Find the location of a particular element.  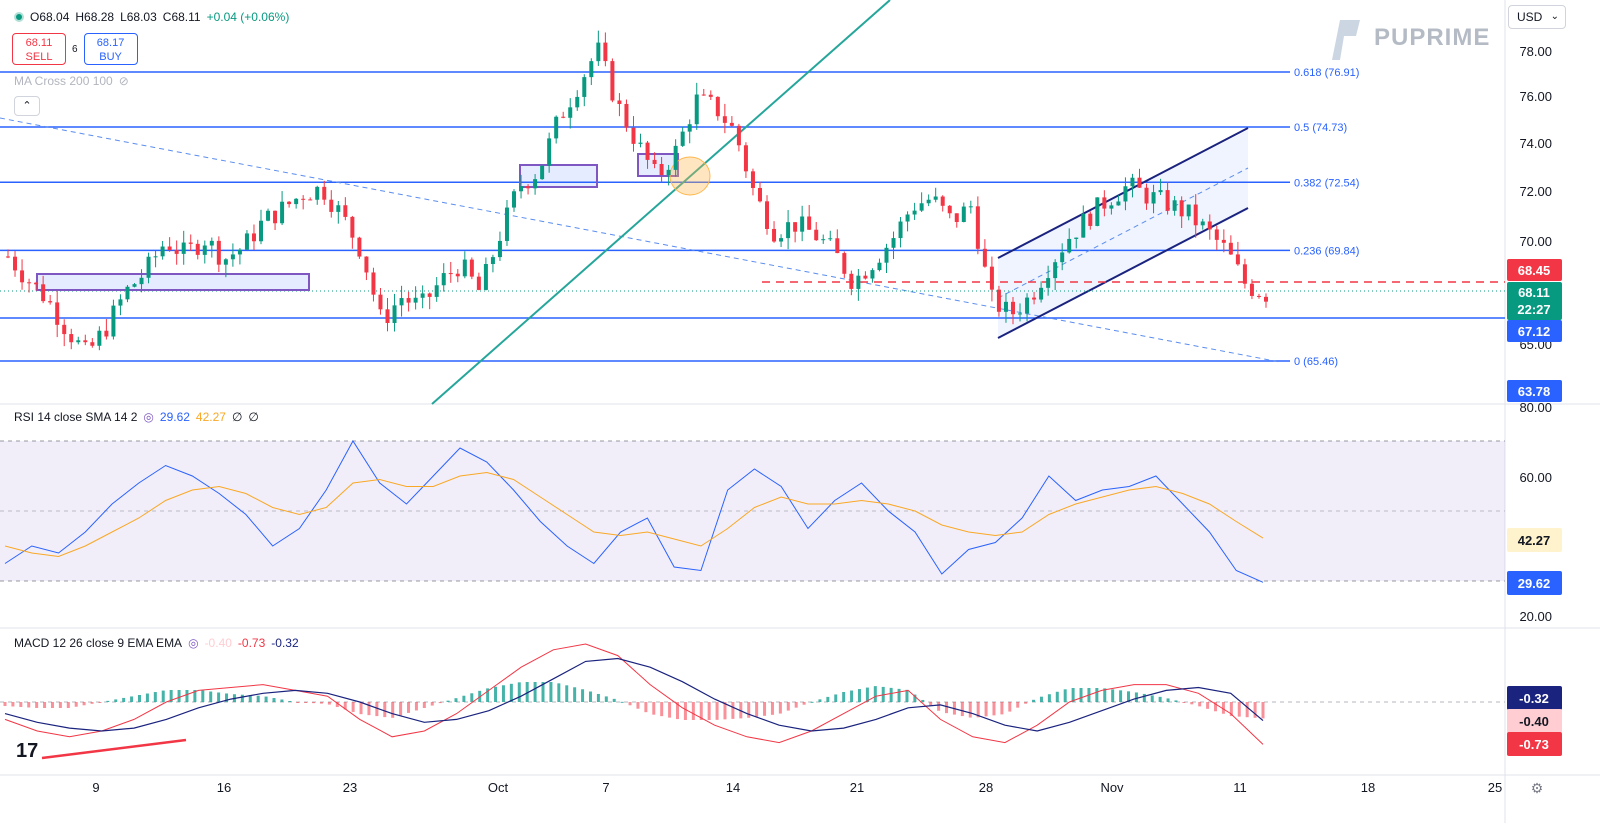

collapse-legend-button: ⌃ is located at coordinates (27, 106).